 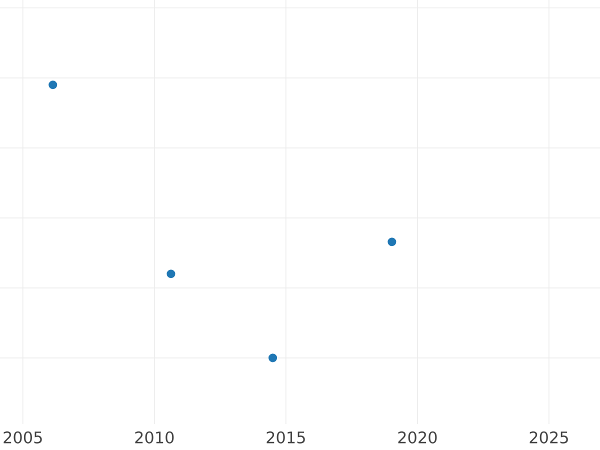 What do you see at coordinates (154, 437) in the screenshot?
I see `x-tick-label: 2010` at bounding box center [154, 437].